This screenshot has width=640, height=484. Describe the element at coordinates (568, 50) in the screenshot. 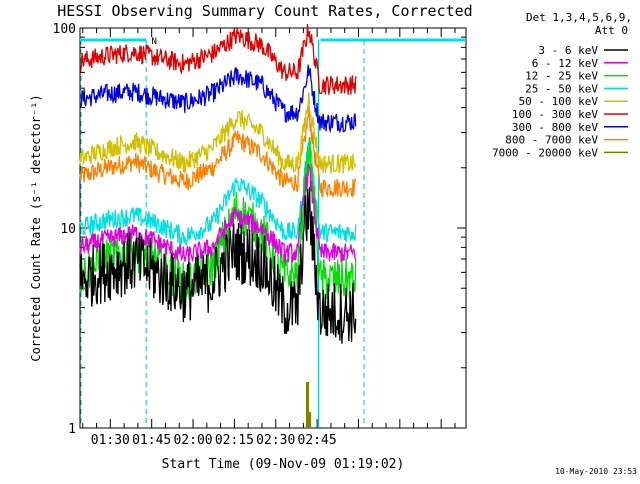

I see `legend-entry-label: 3 - 6 keV` at that location.